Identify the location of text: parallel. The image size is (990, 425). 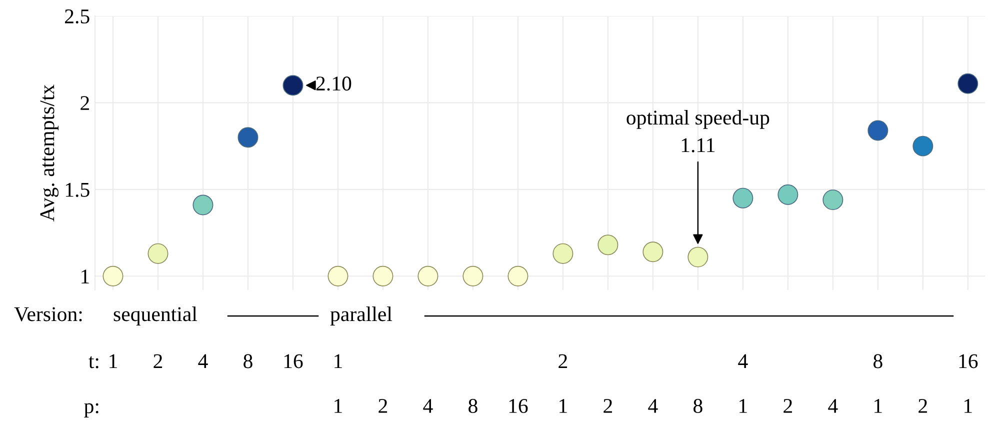
(361, 316).